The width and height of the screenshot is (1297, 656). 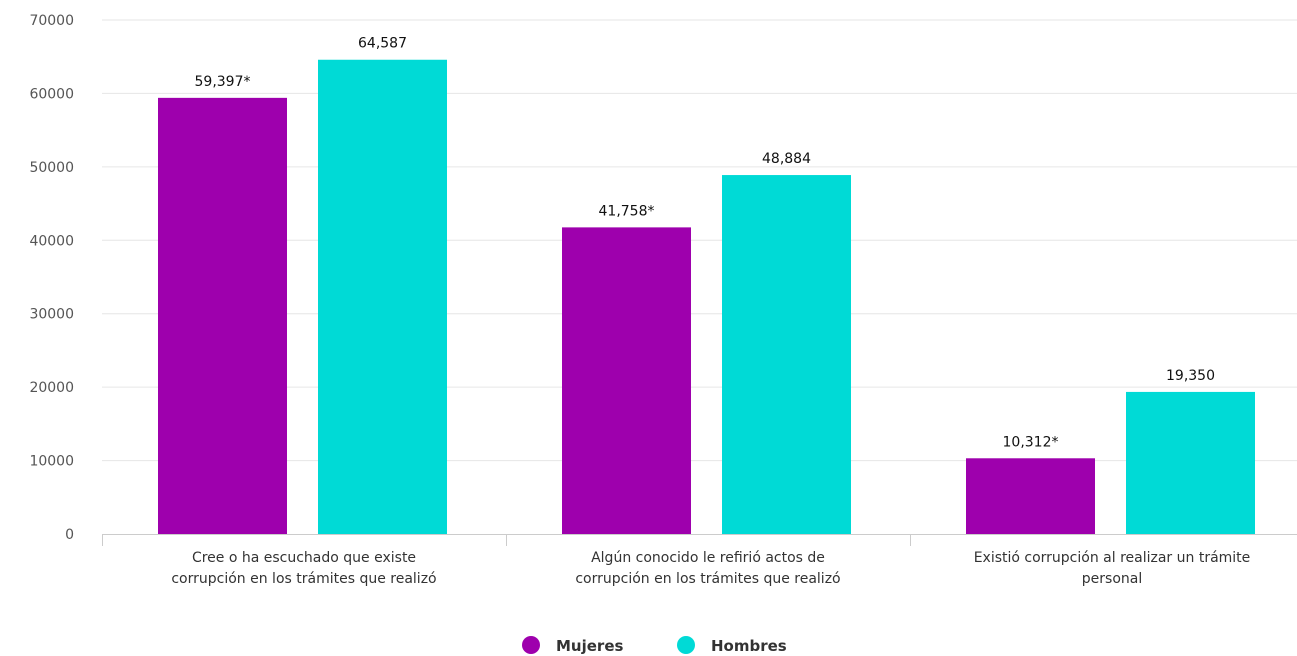 What do you see at coordinates (627, 211) in the screenshot?
I see `data-label: 41,758*` at bounding box center [627, 211].